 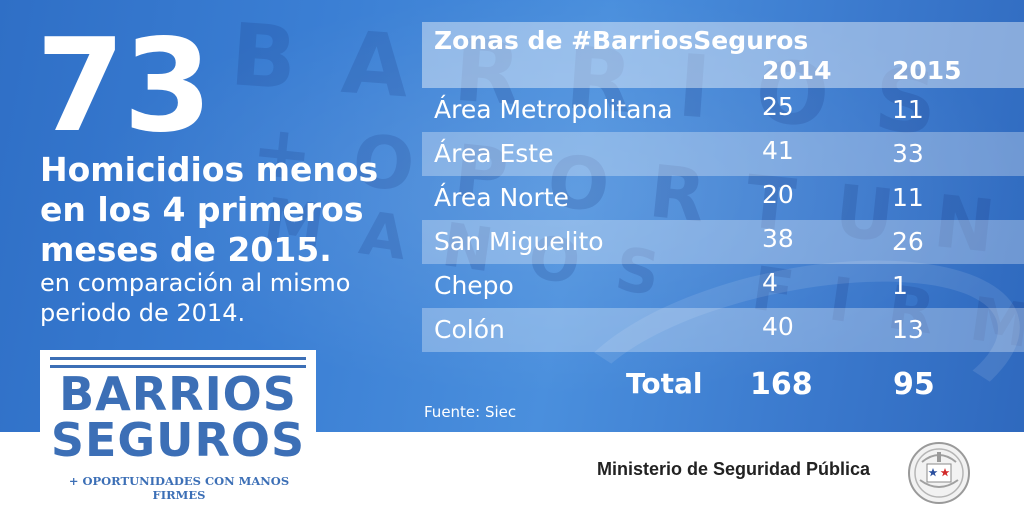 I want to click on row-zone: Colón, so click(x=469, y=329).